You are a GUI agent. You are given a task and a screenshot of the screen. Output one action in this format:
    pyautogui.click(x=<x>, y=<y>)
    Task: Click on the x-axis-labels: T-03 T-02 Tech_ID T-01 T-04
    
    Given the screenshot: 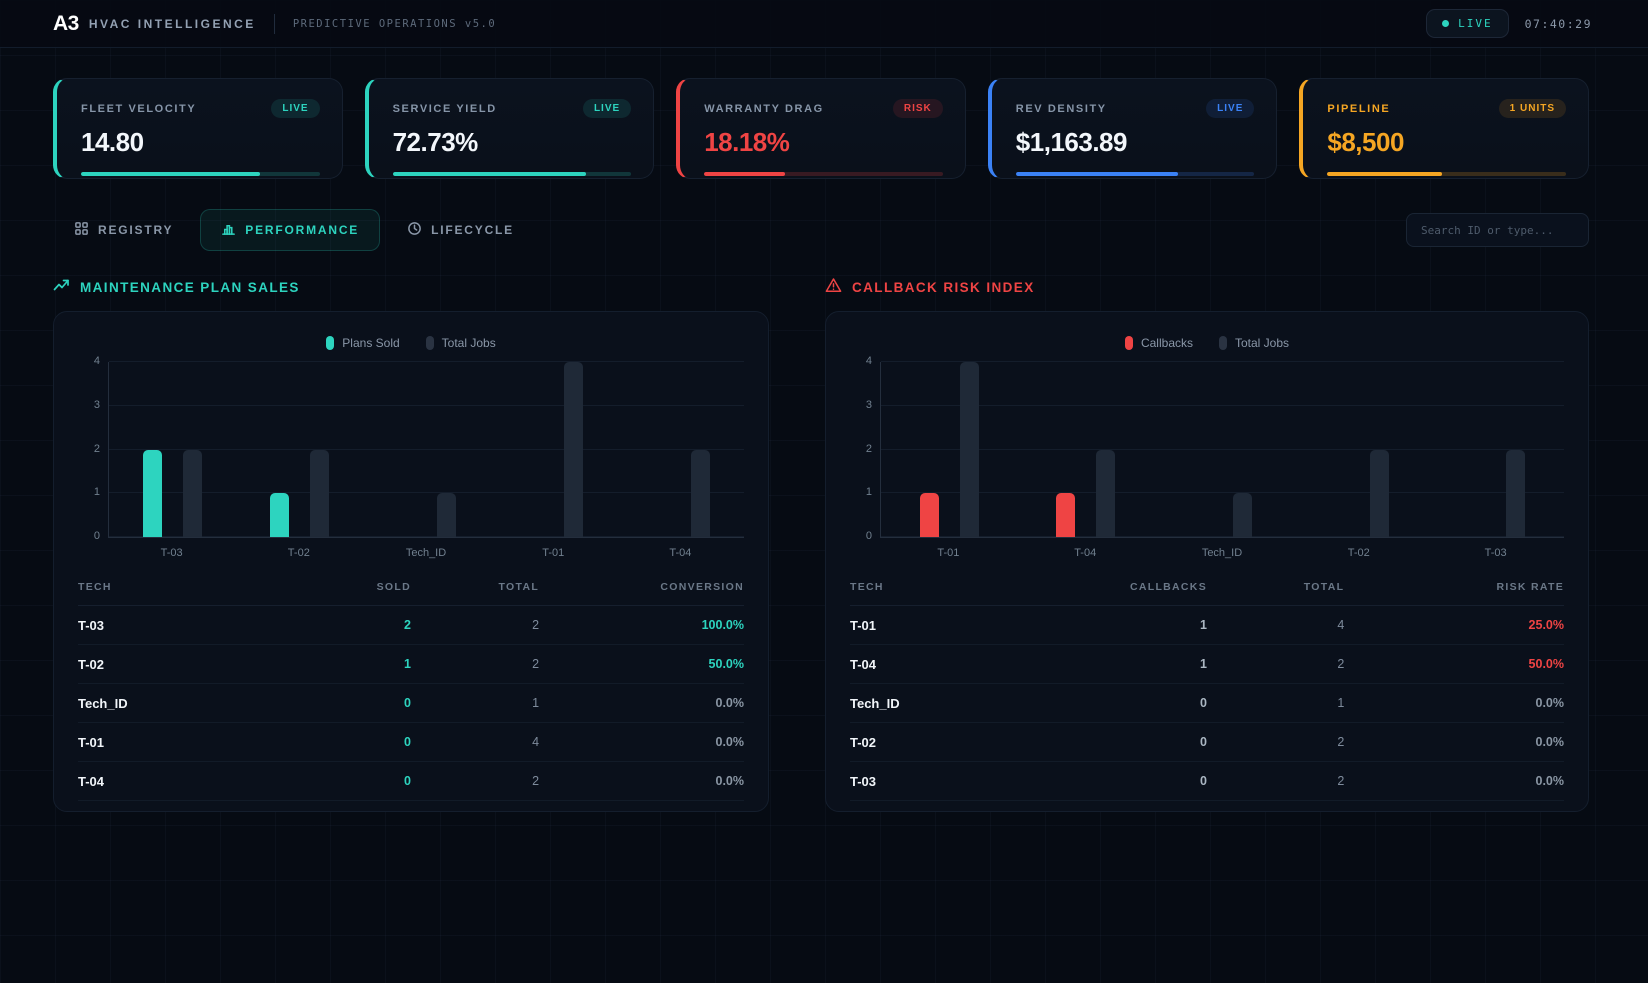 What is the action you would take?
    pyautogui.click(x=426, y=553)
    